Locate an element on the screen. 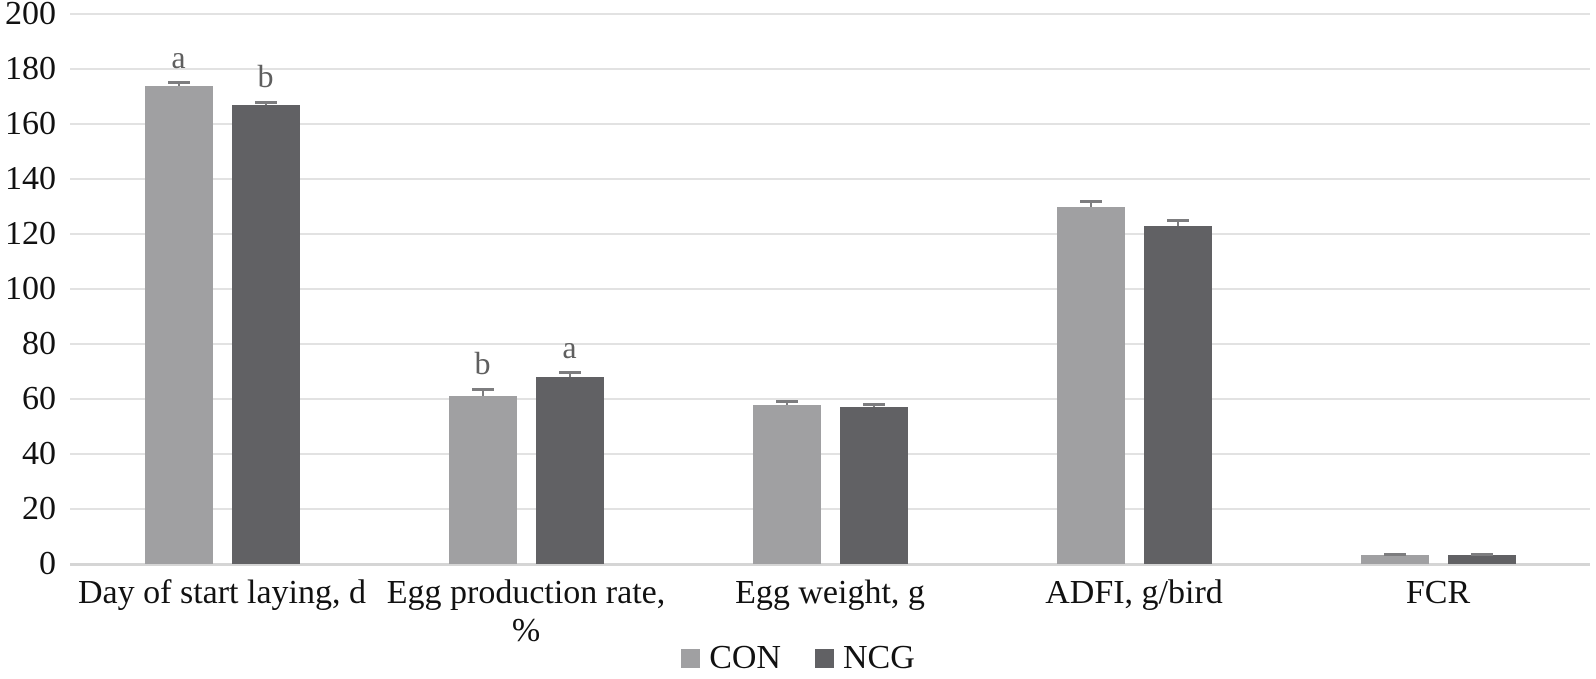 This screenshot has height=679, width=1596. legend-label: NCG is located at coordinates (879, 657).